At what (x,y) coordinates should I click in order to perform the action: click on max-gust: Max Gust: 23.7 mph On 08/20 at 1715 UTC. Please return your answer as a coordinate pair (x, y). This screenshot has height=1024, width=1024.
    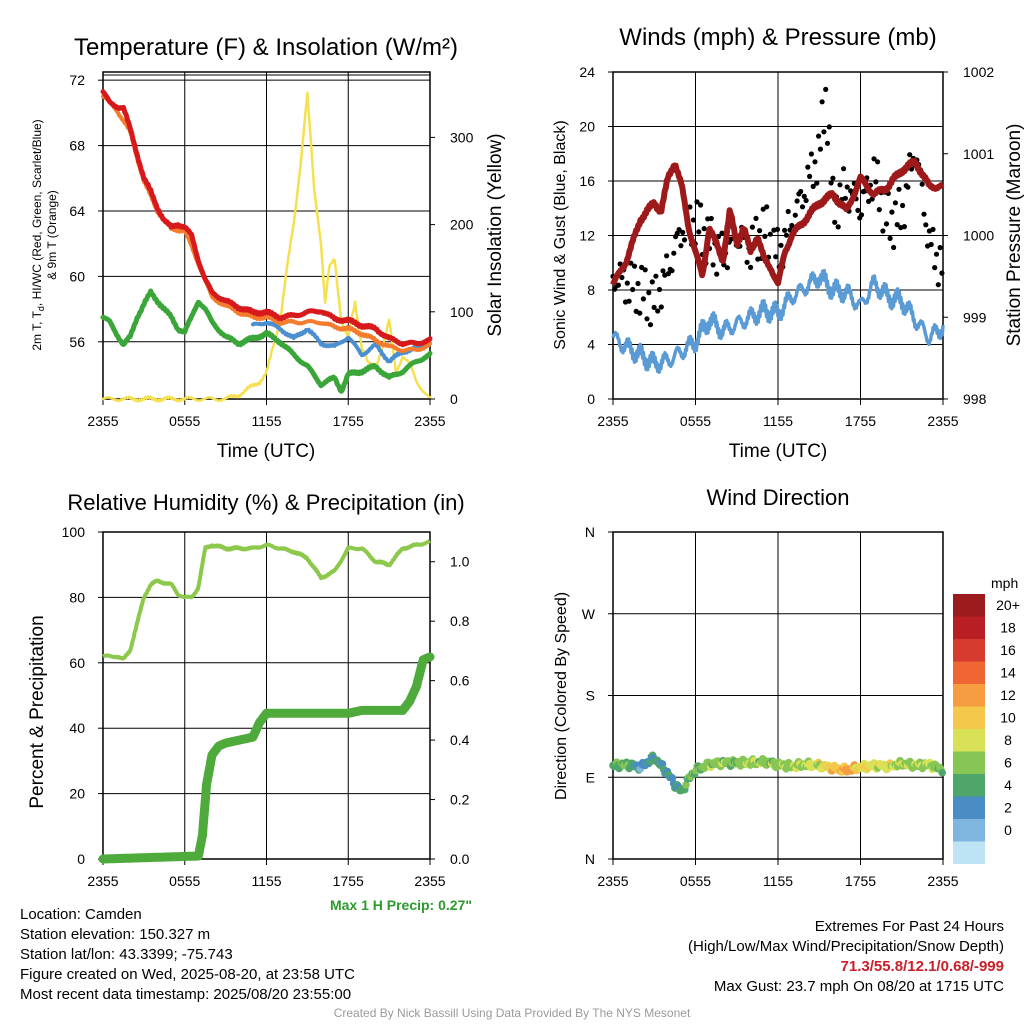
    Looking at the image, I should click on (858, 986).